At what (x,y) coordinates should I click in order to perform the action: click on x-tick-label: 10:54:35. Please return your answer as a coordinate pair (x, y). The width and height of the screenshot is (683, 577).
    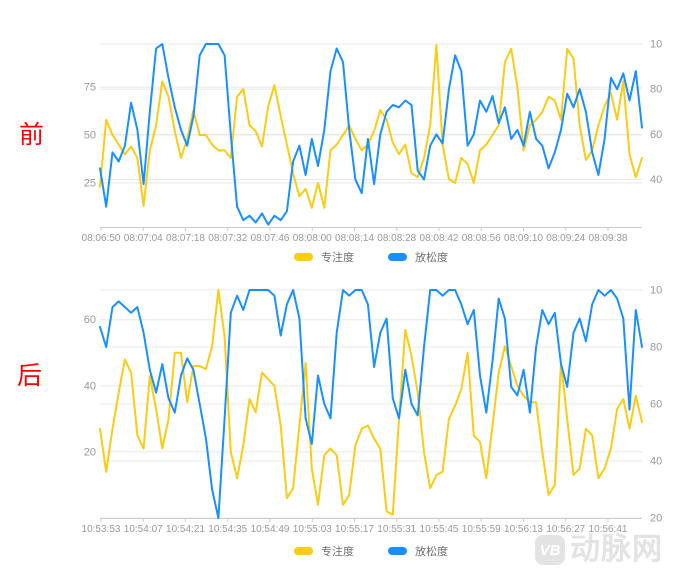
    Looking at the image, I should click on (227, 529).